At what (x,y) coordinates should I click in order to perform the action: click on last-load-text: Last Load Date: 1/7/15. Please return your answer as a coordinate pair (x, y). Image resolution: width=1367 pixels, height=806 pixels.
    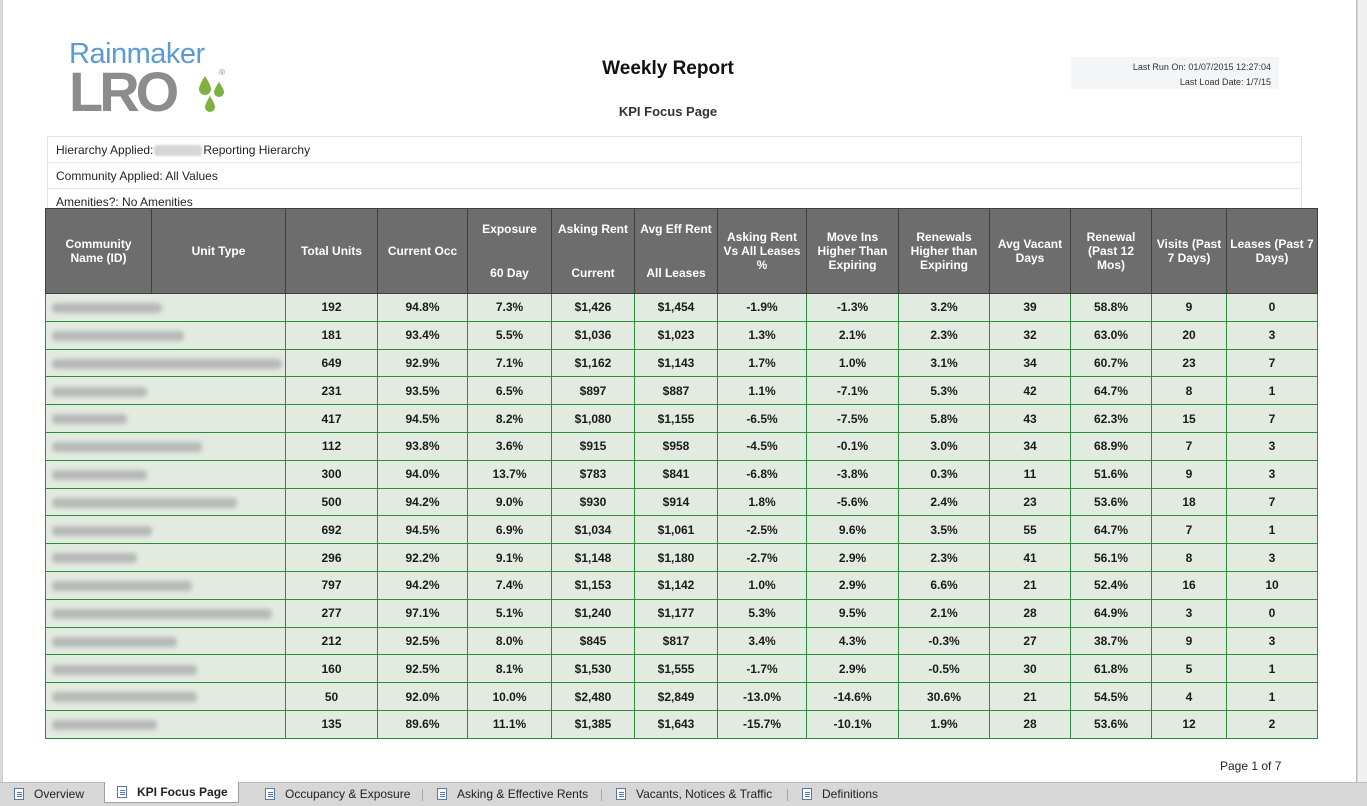
    Looking at the image, I should click on (1225, 82).